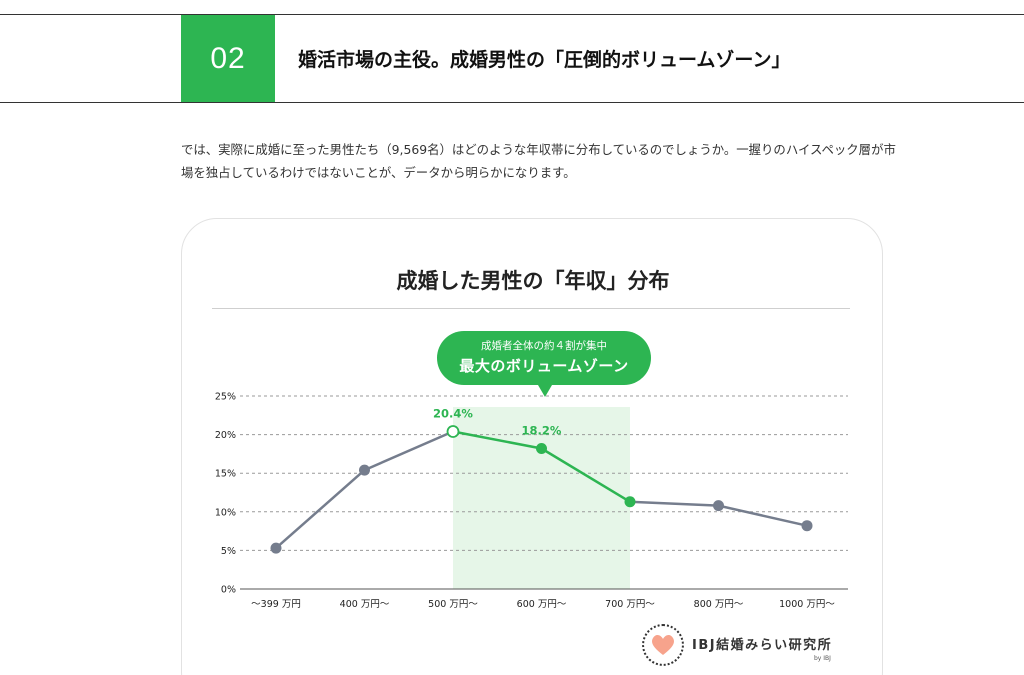 The height and width of the screenshot is (675, 1024). I want to click on callout-main-text: 最大のボリュームゾーン, so click(544, 366).